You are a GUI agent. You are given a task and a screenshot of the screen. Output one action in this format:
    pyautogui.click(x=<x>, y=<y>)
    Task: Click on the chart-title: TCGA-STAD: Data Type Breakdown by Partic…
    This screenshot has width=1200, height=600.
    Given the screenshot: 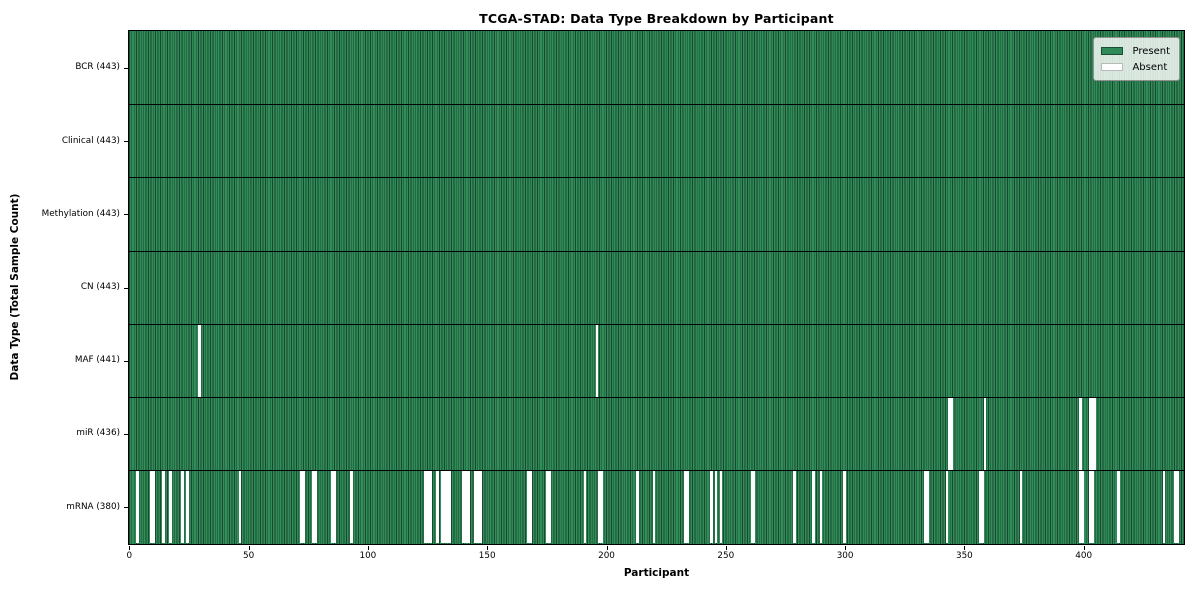 What is the action you would take?
    pyautogui.click(x=656, y=18)
    